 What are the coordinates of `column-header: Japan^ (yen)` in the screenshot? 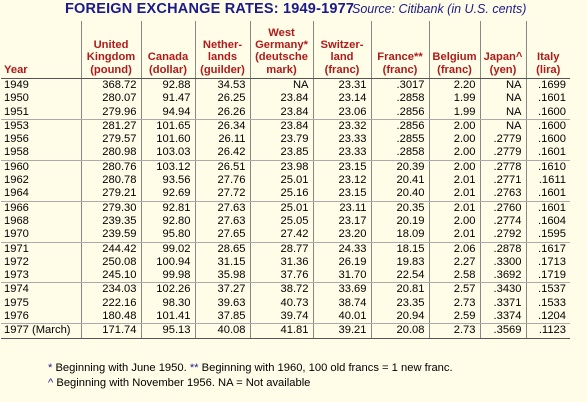 It's located at (502, 50).